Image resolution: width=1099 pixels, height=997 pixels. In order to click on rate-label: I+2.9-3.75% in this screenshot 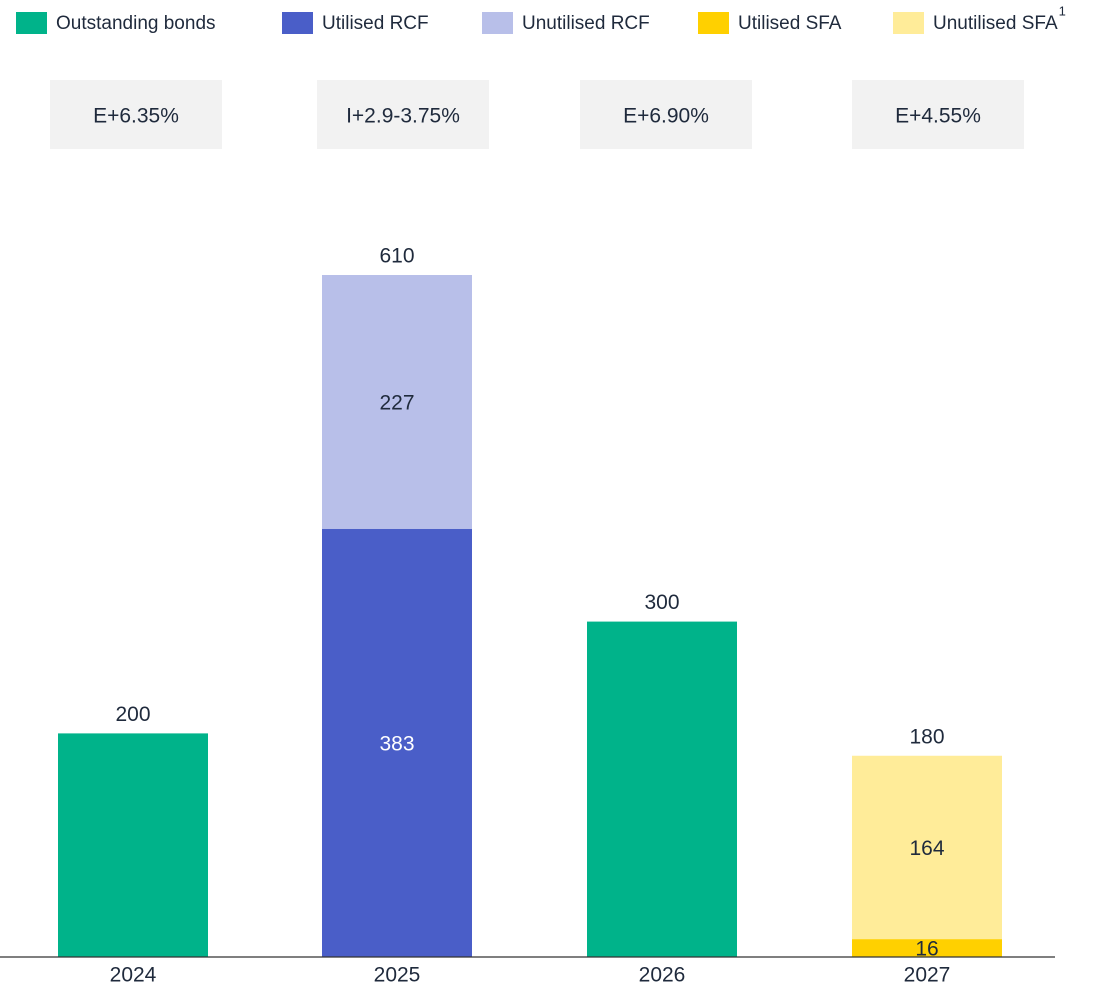, I will do `click(403, 116)`.